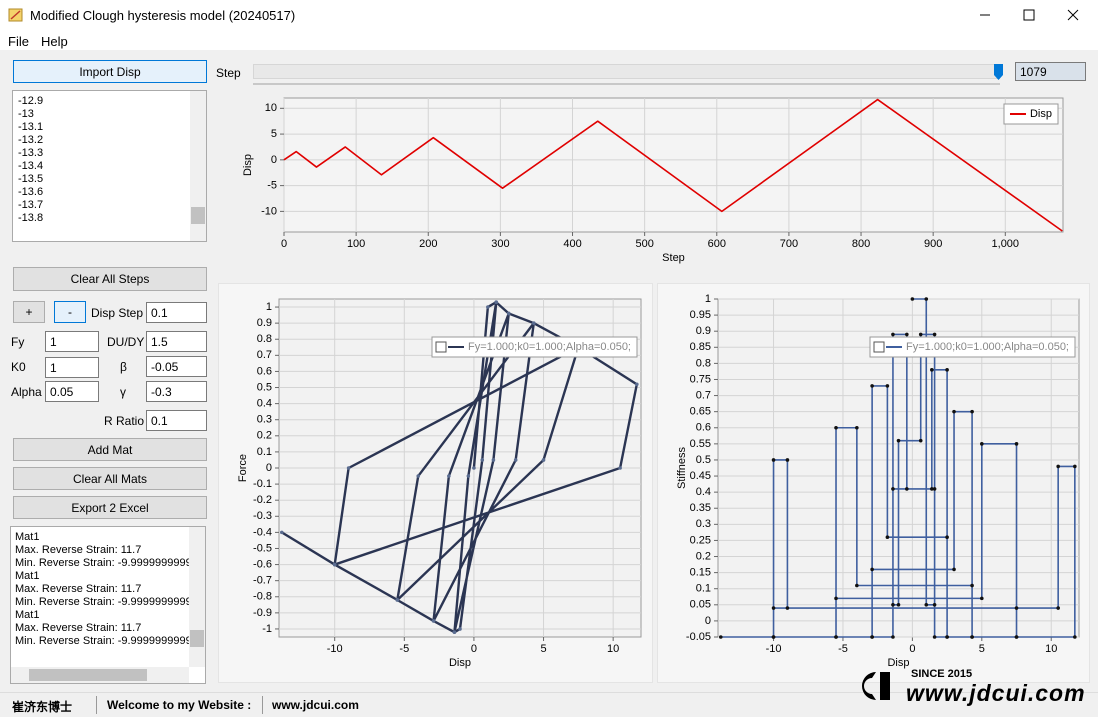 The height and width of the screenshot is (717, 1098). What do you see at coordinates (673, 165) in the screenshot?
I see `series-line` at bounding box center [673, 165].